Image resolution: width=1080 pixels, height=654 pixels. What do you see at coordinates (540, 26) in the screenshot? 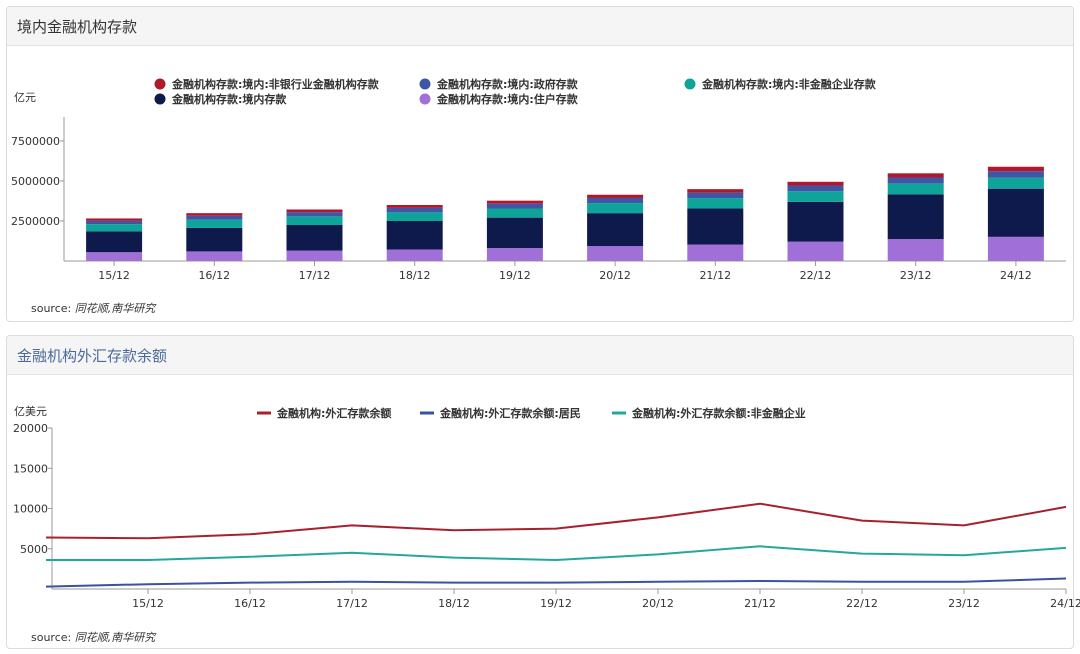
I see `panel-header: 境内金融机构存款` at bounding box center [540, 26].